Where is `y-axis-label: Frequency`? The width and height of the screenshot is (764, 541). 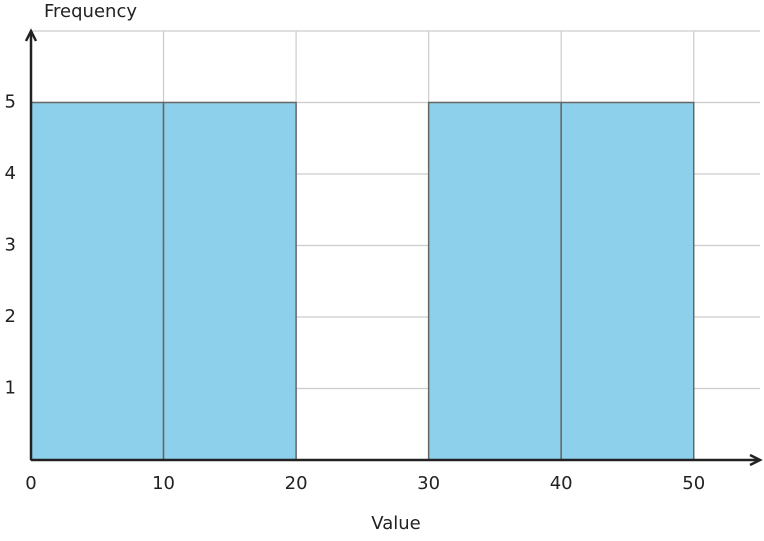
y-axis-label: Frequency is located at coordinates (90, 11).